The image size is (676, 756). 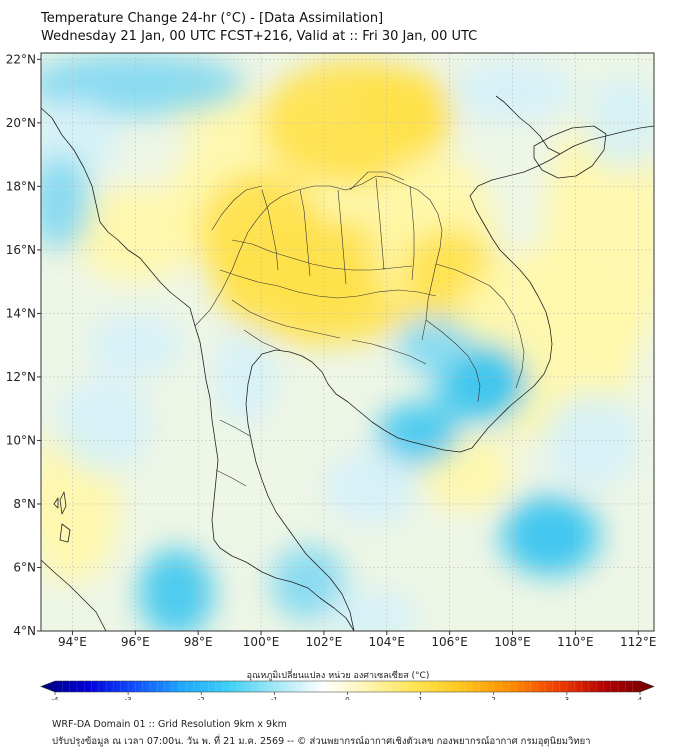 What do you see at coordinates (135, 642) in the screenshot?
I see `x-tick-label: 96°E` at bounding box center [135, 642].